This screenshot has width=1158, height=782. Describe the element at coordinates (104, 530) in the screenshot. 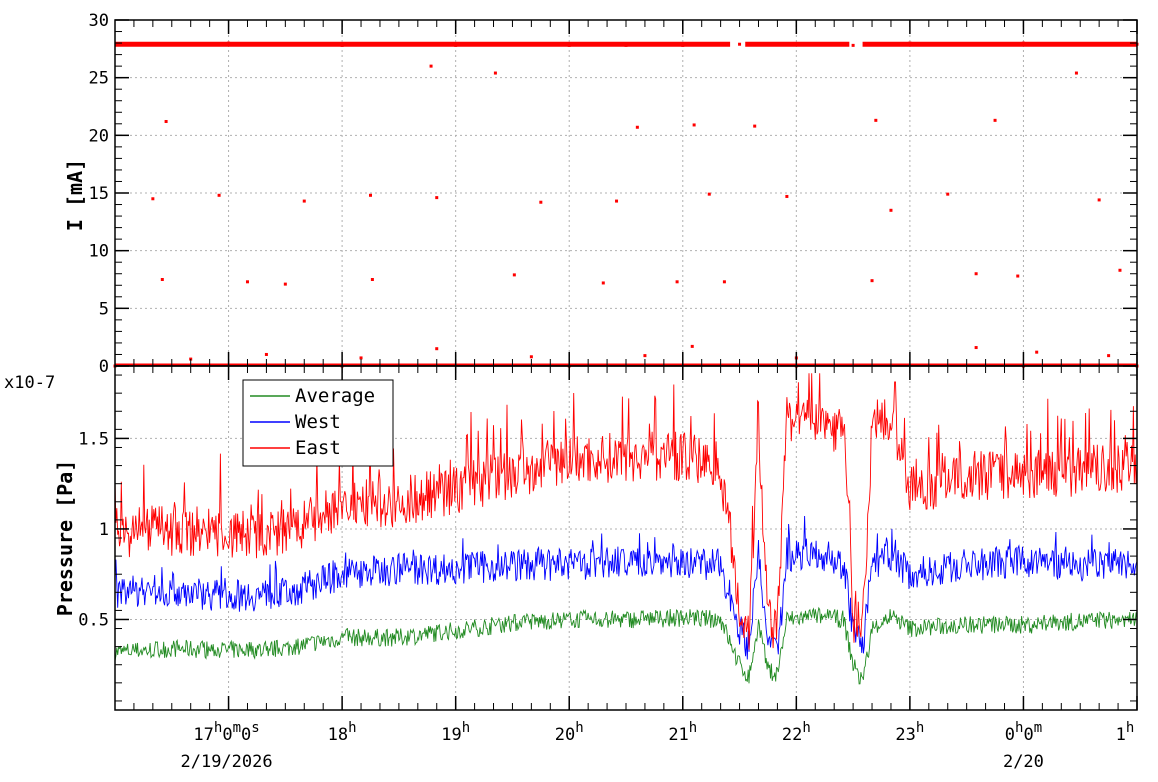

I see `pressure-y-tick-label: 1` at that location.